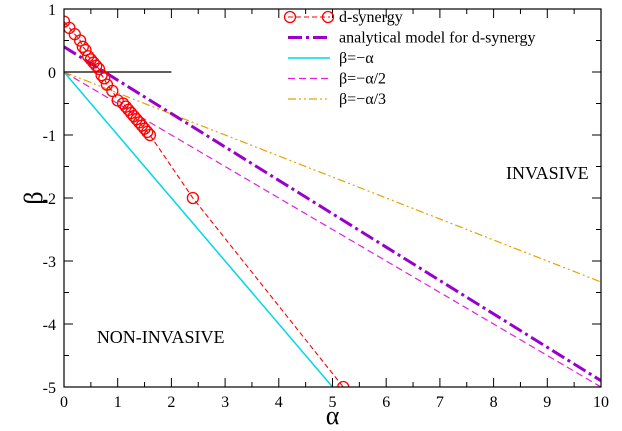  What do you see at coordinates (33, 197) in the screenshot?
I see `y-axis-label: β` at bounding box center [33, 197].